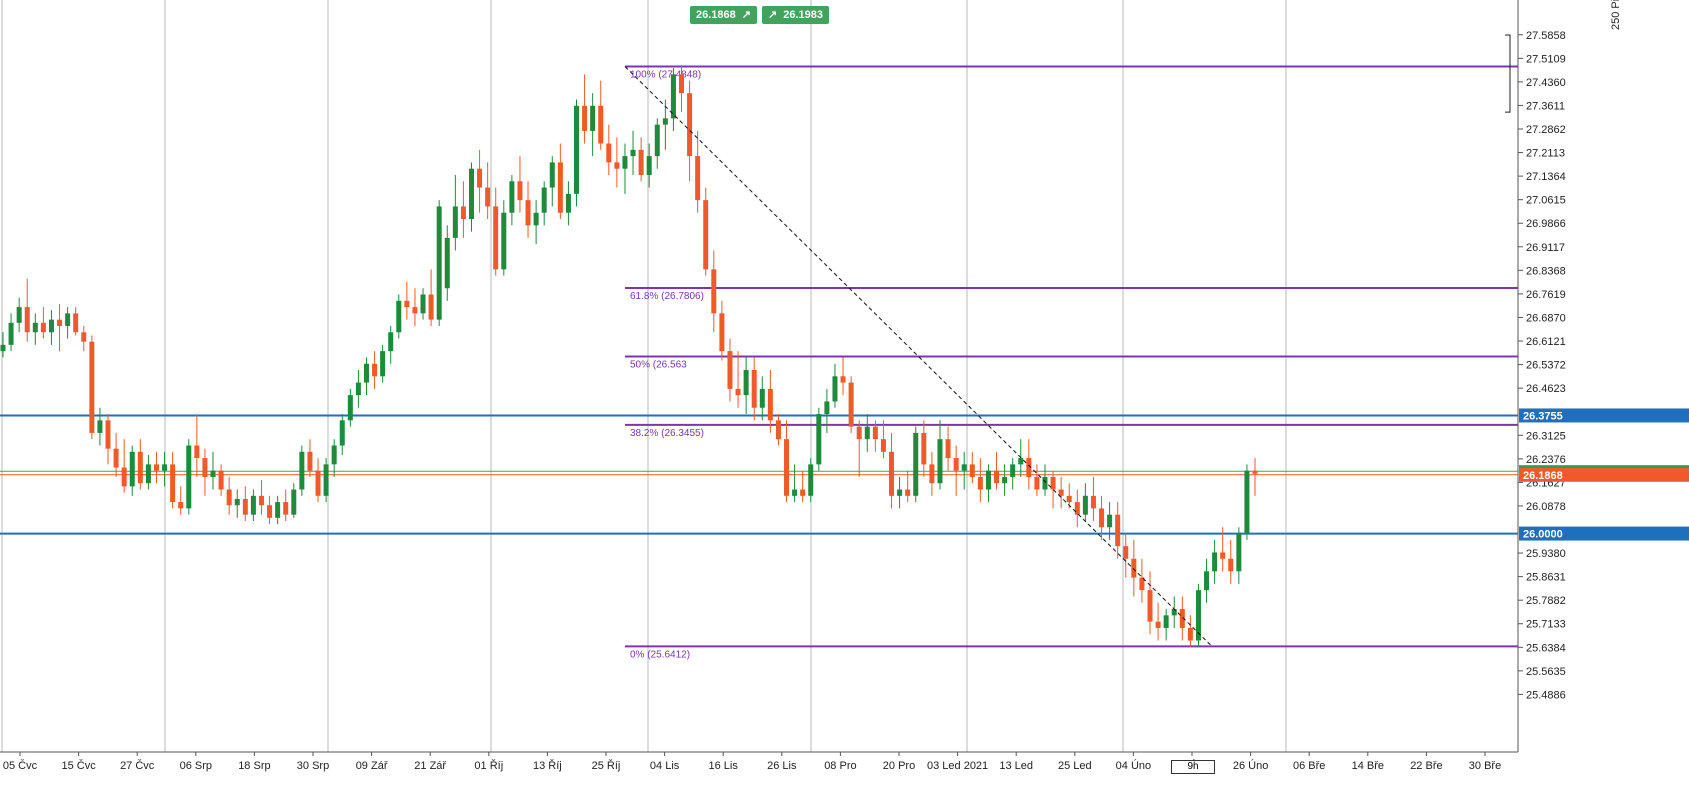 The width and height of the screenshot is (1689, 787). What do you see at coordinates (840, 766) in the screenshot?
I see `time-tick-label: 08 Pro` at bounding box center [840, 766].